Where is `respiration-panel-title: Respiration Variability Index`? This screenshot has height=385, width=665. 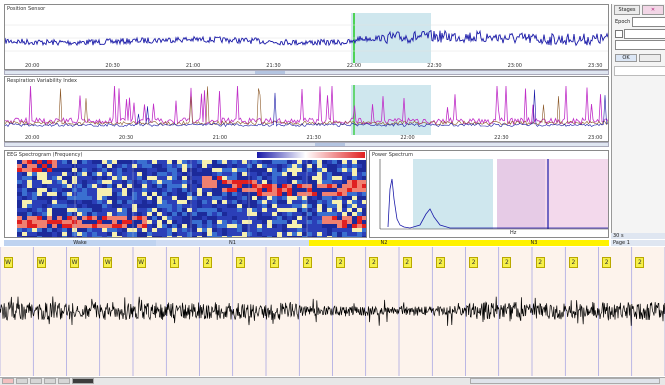 respiration-panel-title: Respiration Variability Index is located at coordinates (42, 81).